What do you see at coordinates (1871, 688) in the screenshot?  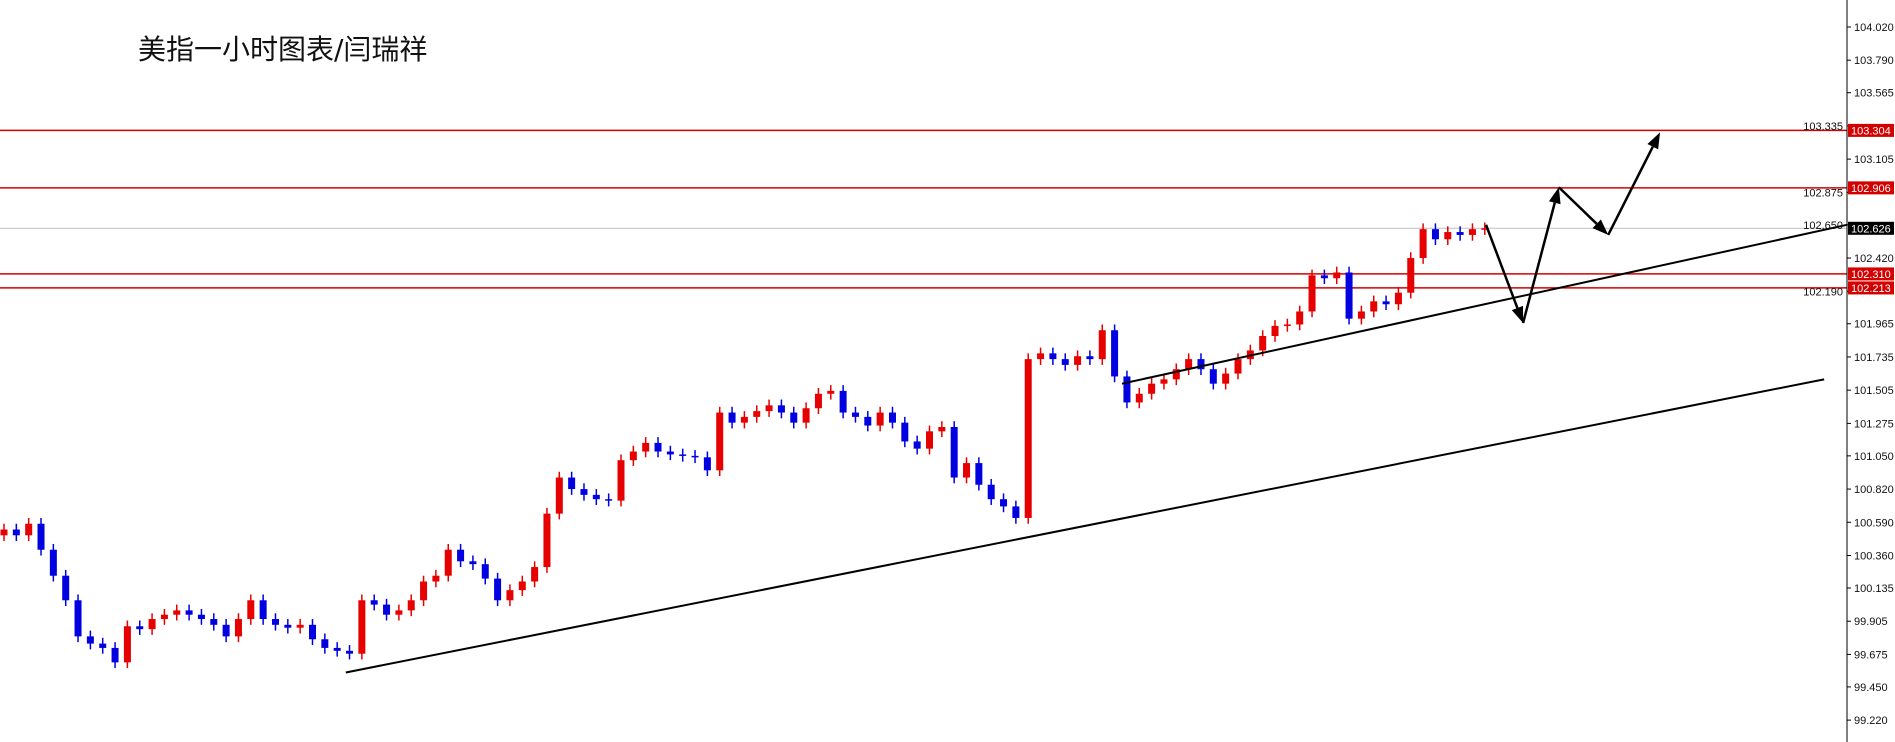 I see `y-tick-label: 99.450` at bounding box center [1871, 688].